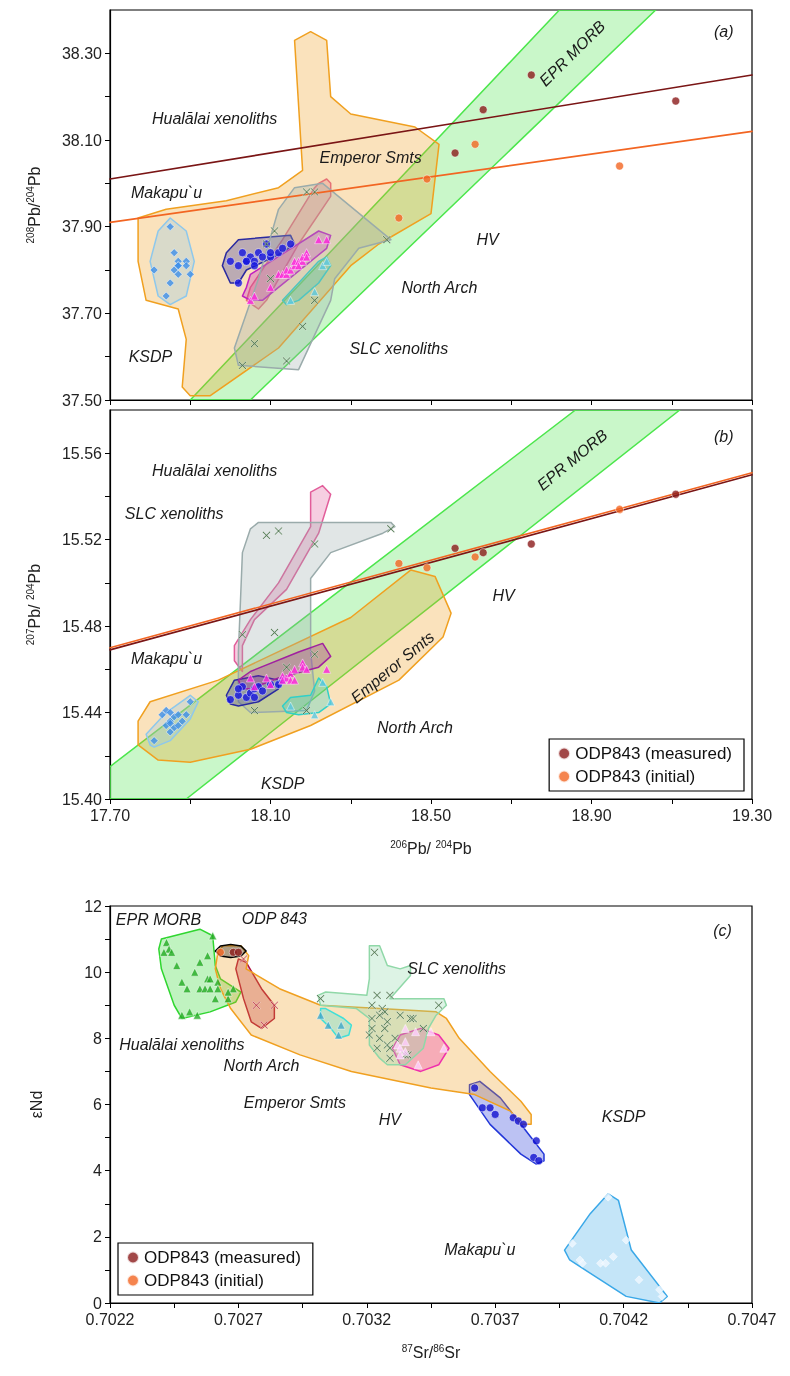  I want to click on y-tick-label: 15.40, so click(82, 799).